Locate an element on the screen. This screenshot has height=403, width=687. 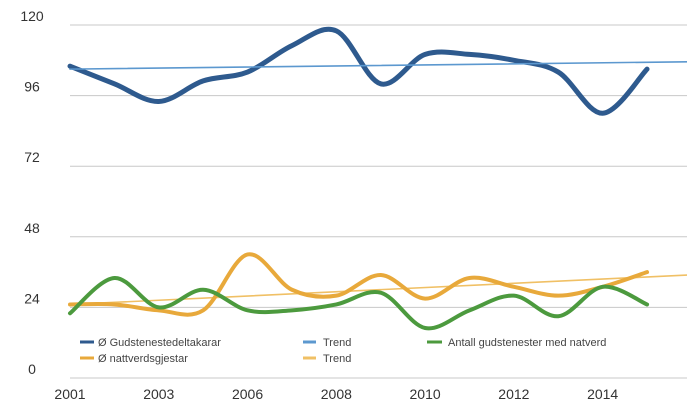
legend-label-nattverdsgjestar: Ø nattverdsgjestar is located at coordinates (143, 359).